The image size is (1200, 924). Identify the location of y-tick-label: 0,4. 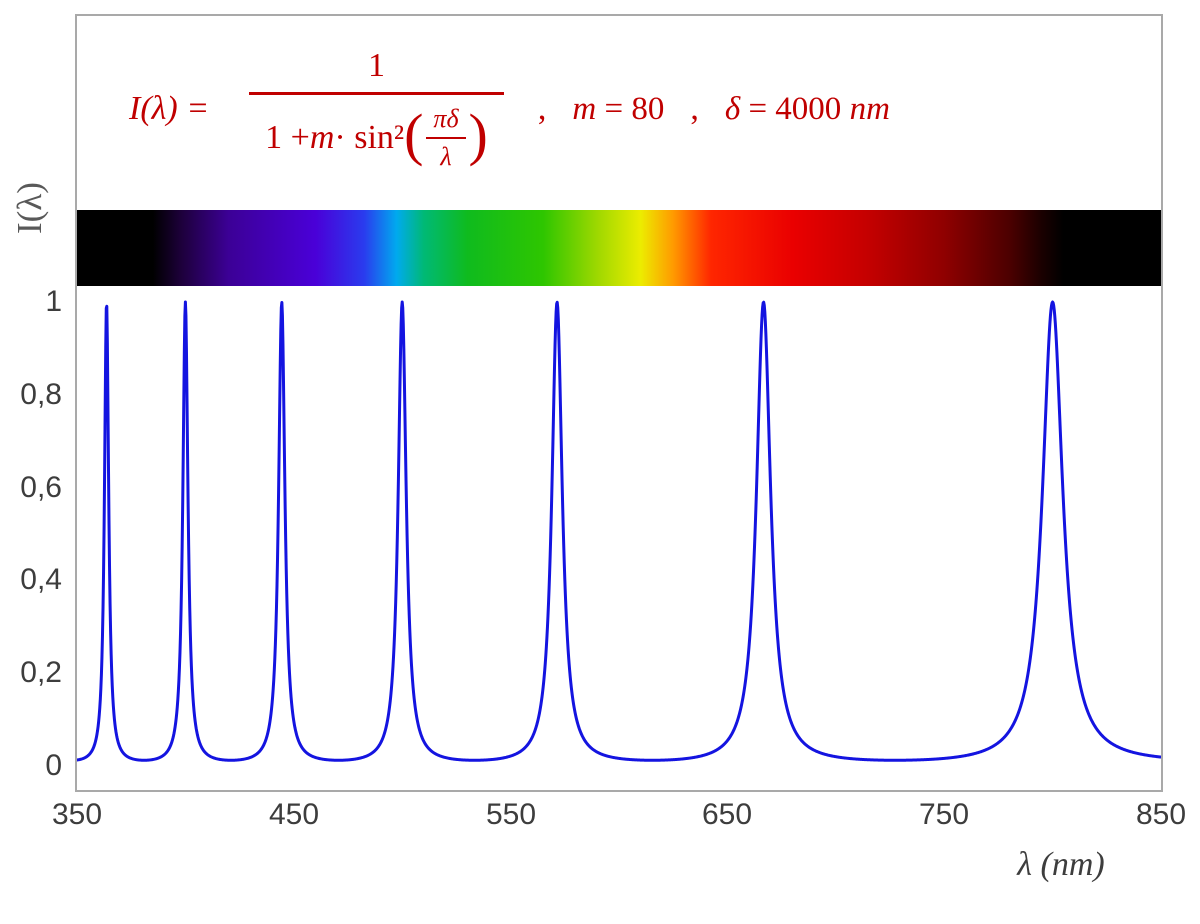
(41, 579).